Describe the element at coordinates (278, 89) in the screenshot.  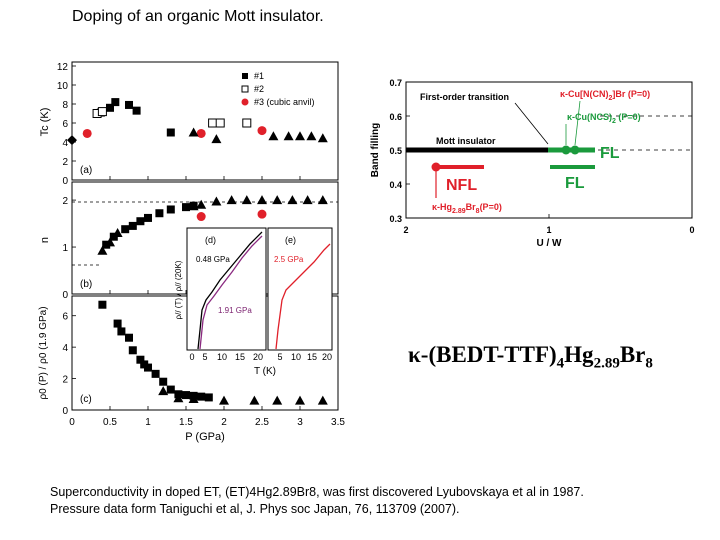
I see `pressure-legend: #1 #2 #3 (cubic anvil)` at that location.